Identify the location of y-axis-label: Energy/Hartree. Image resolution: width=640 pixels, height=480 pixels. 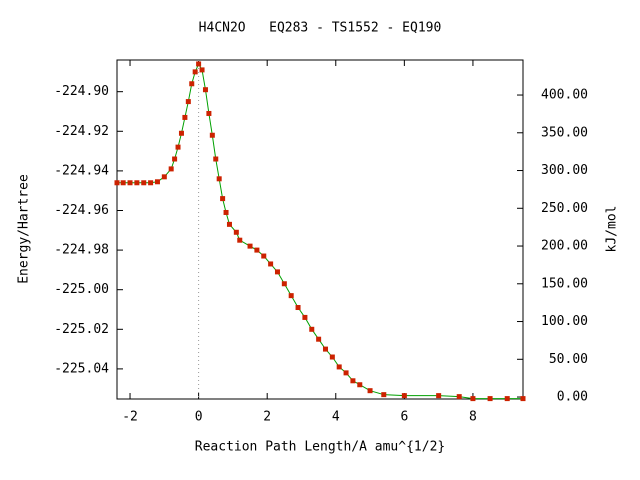
(24, 229).